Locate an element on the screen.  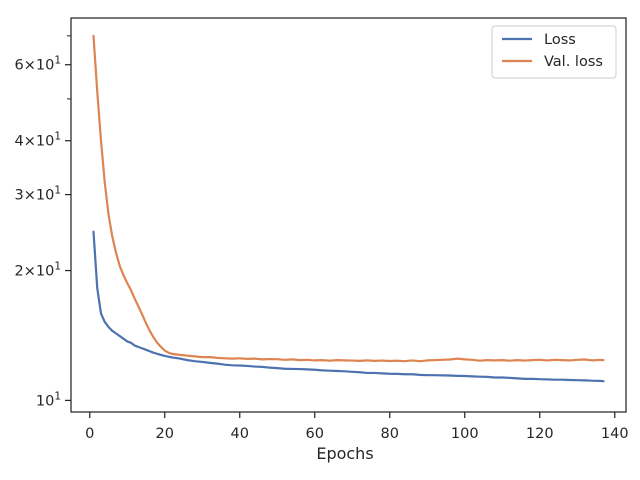
y-tick-label: 6×10¹ is located at coordinates (37, 64).